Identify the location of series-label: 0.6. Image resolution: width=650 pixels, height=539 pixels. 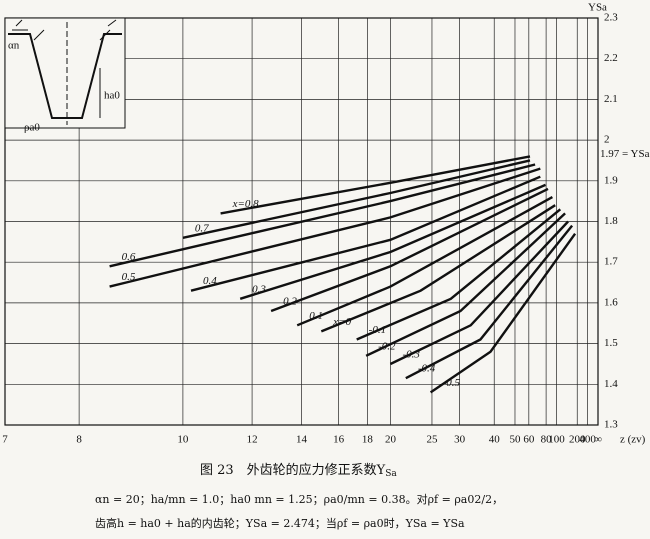
(129, 257).